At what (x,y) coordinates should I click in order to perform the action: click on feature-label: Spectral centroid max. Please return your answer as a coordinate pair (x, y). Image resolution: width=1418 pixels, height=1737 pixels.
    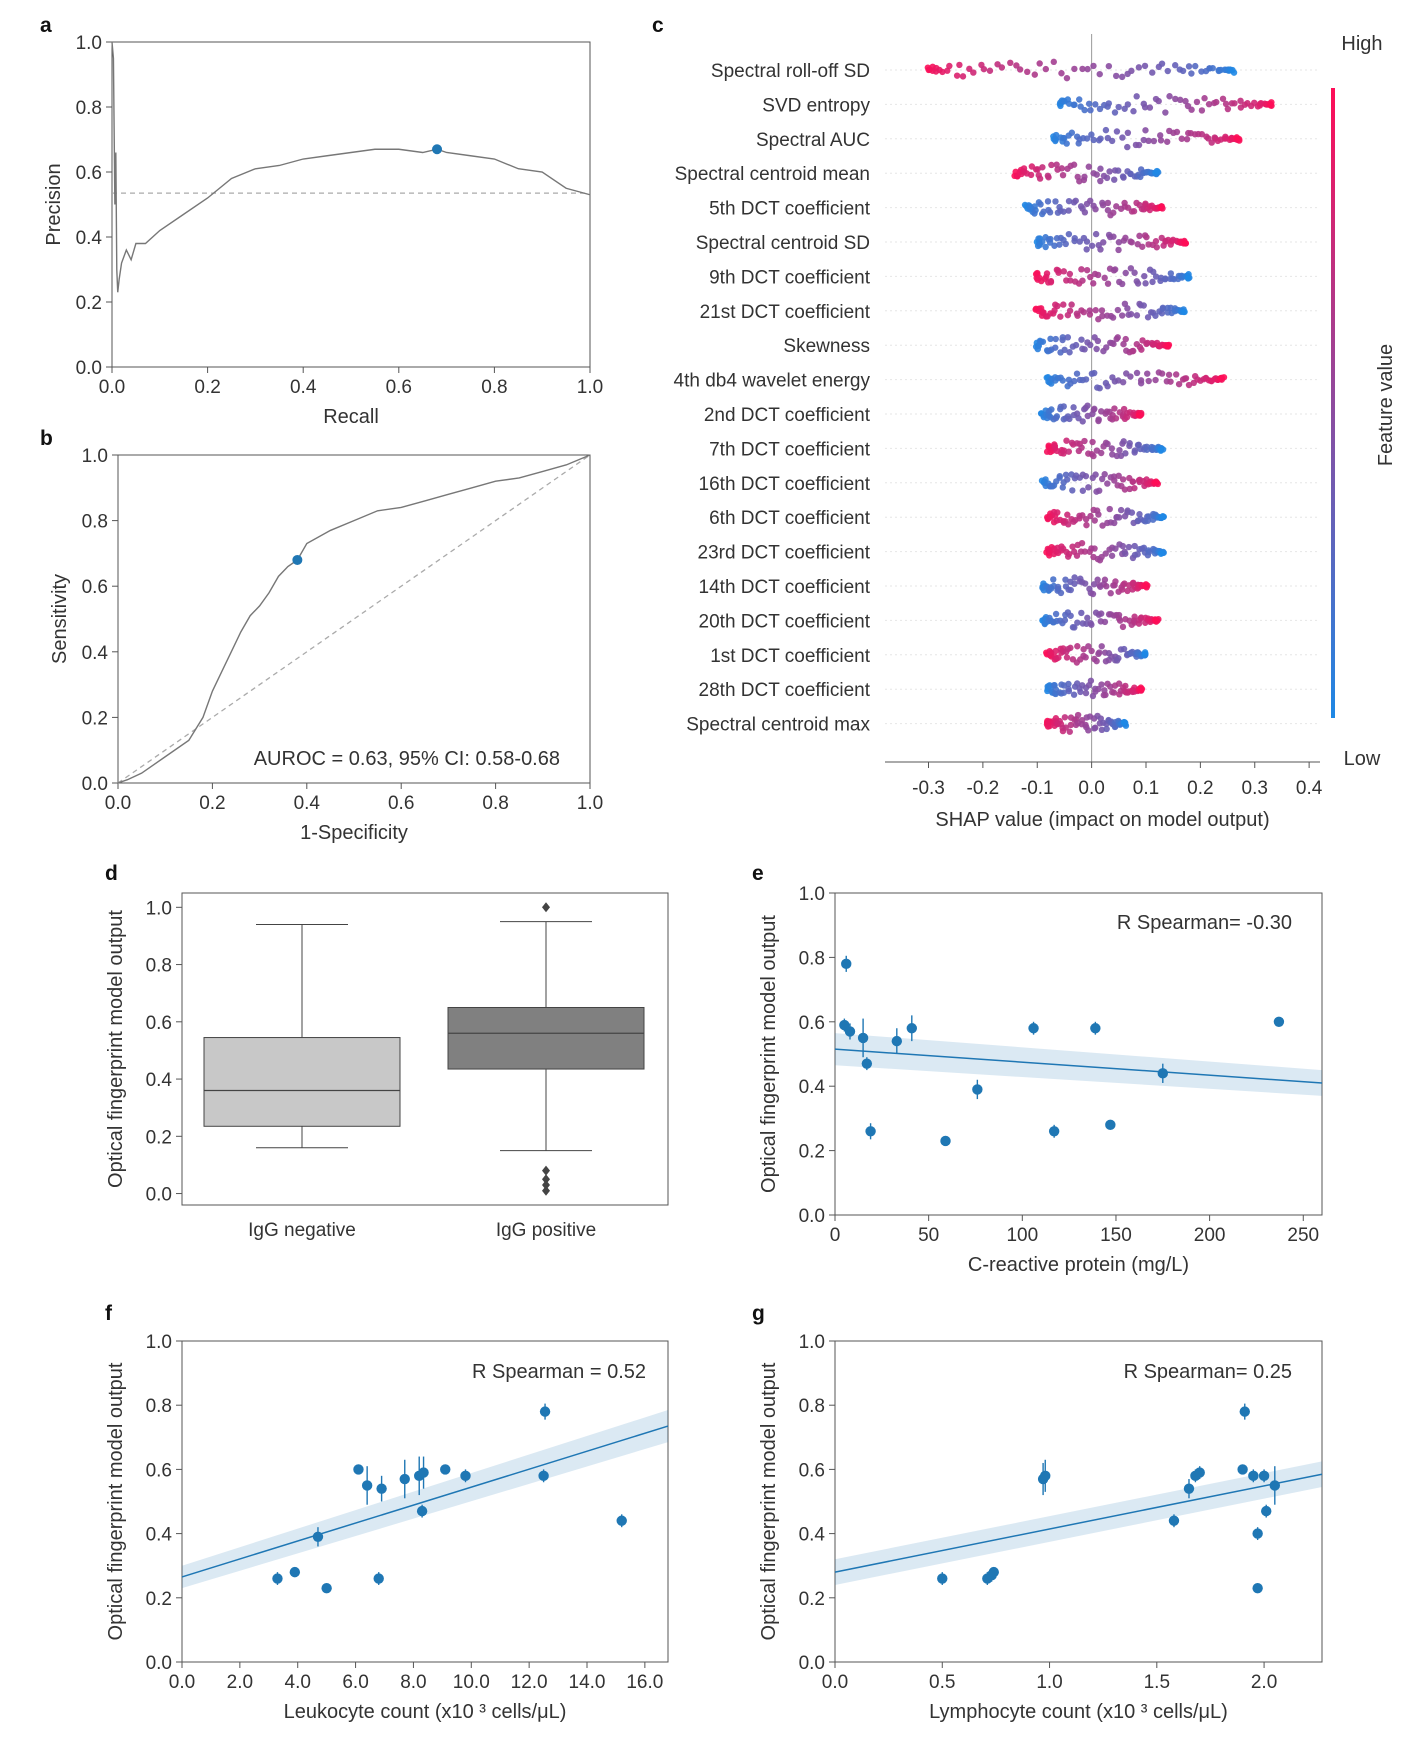
    Looking at the image, I should click on (778, 725).